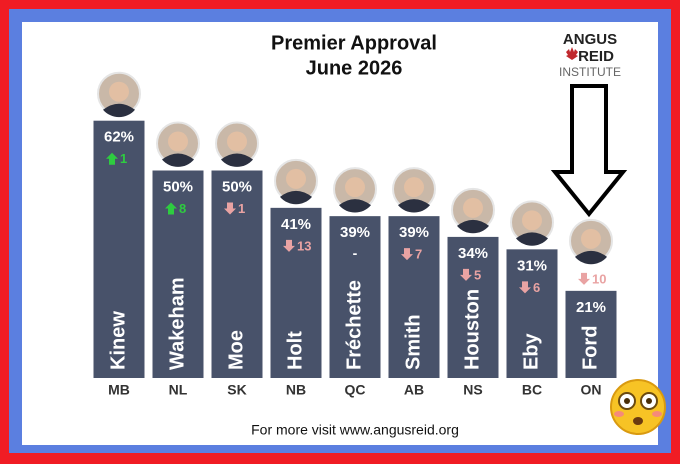  Describe the element at coordinates (119, 137) in the screenshot. I see `value-label: 62%` at that location.